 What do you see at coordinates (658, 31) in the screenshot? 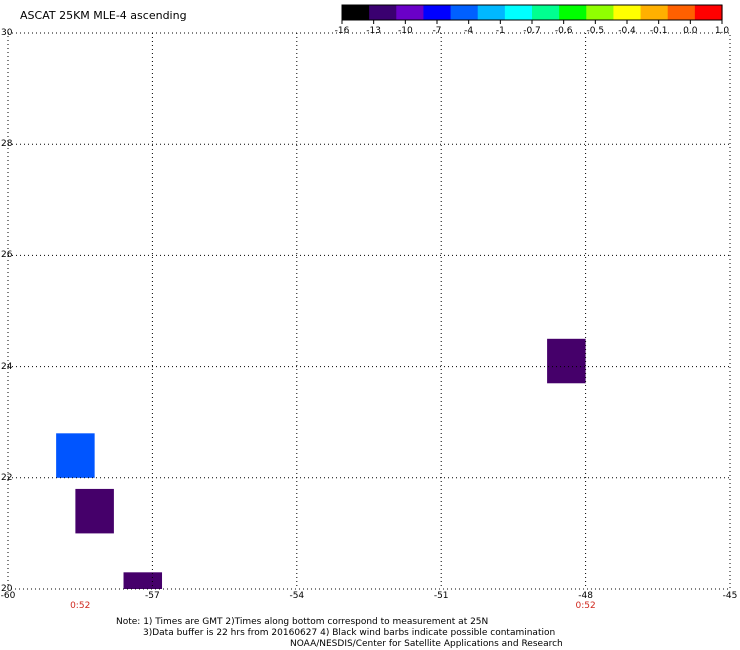
I see `colorbar-tick-label: -0.1` at bounding box center [658, 31].